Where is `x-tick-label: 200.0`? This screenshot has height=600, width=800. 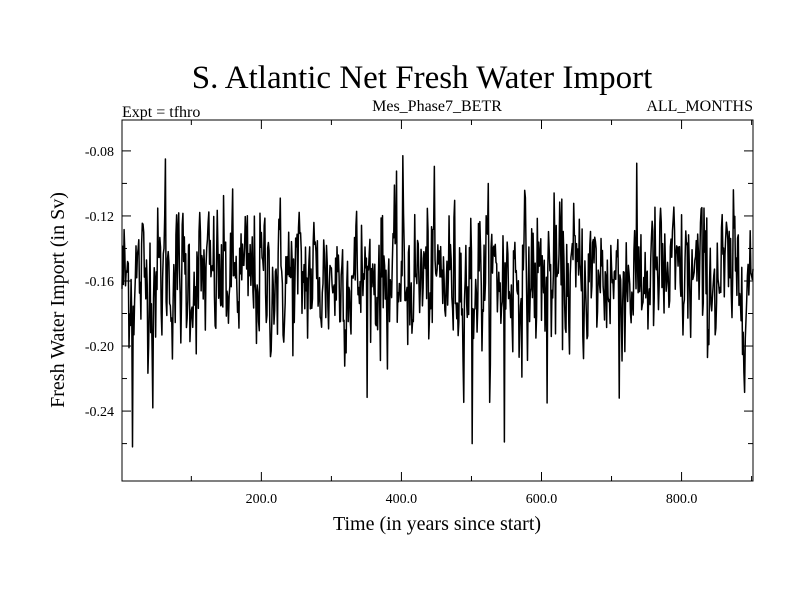 x-tick-label: 200.0 is located at coordinates (262, 499).